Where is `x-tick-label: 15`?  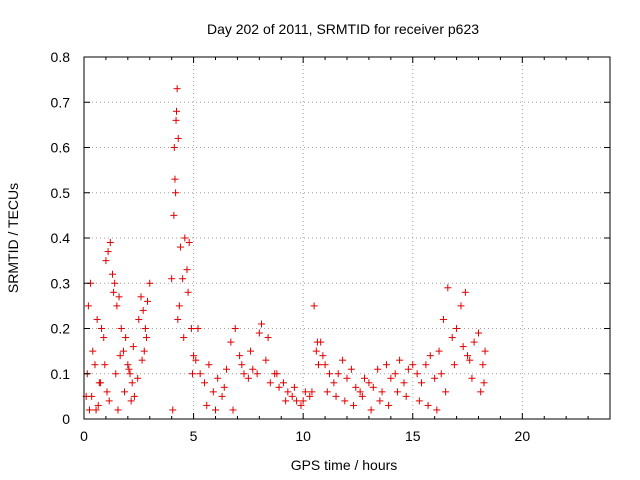 x-tick-label: 15 is located at coordinates (413, 436).